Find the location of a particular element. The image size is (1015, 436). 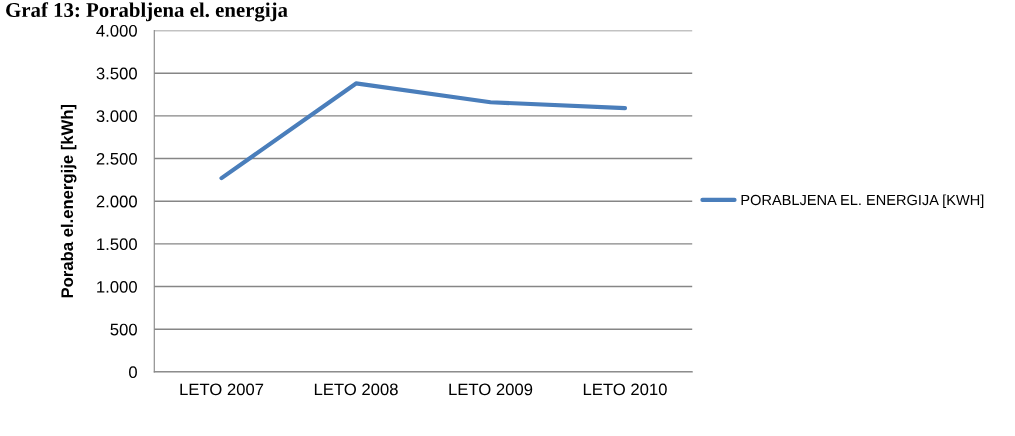

y-tick-label: 1.000 is located at coordinates (117, 286).